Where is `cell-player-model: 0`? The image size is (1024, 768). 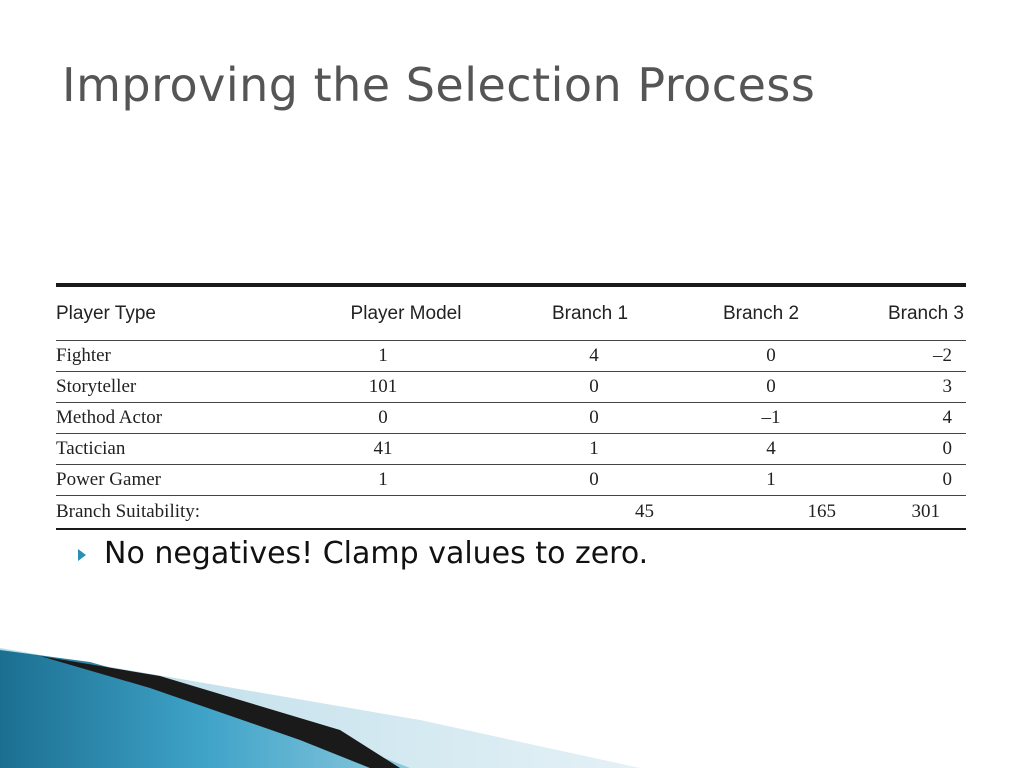
cell-player-model: 0 is located at coordinates (383, 417).